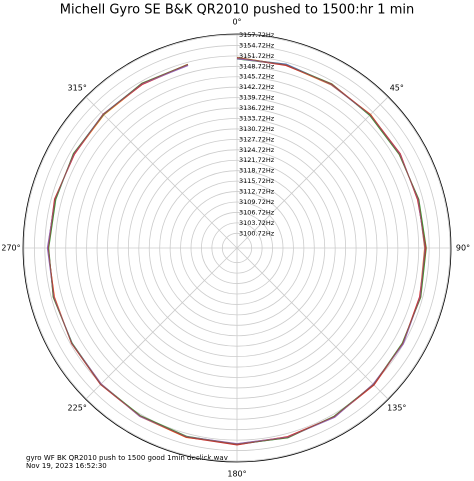 This screenshot has width=474, height=481. What do you see at coordinates (257, 108) in the screenshot?
I see `radial-tick-label: 3136.72Hz` at bounding box center [257, 108].